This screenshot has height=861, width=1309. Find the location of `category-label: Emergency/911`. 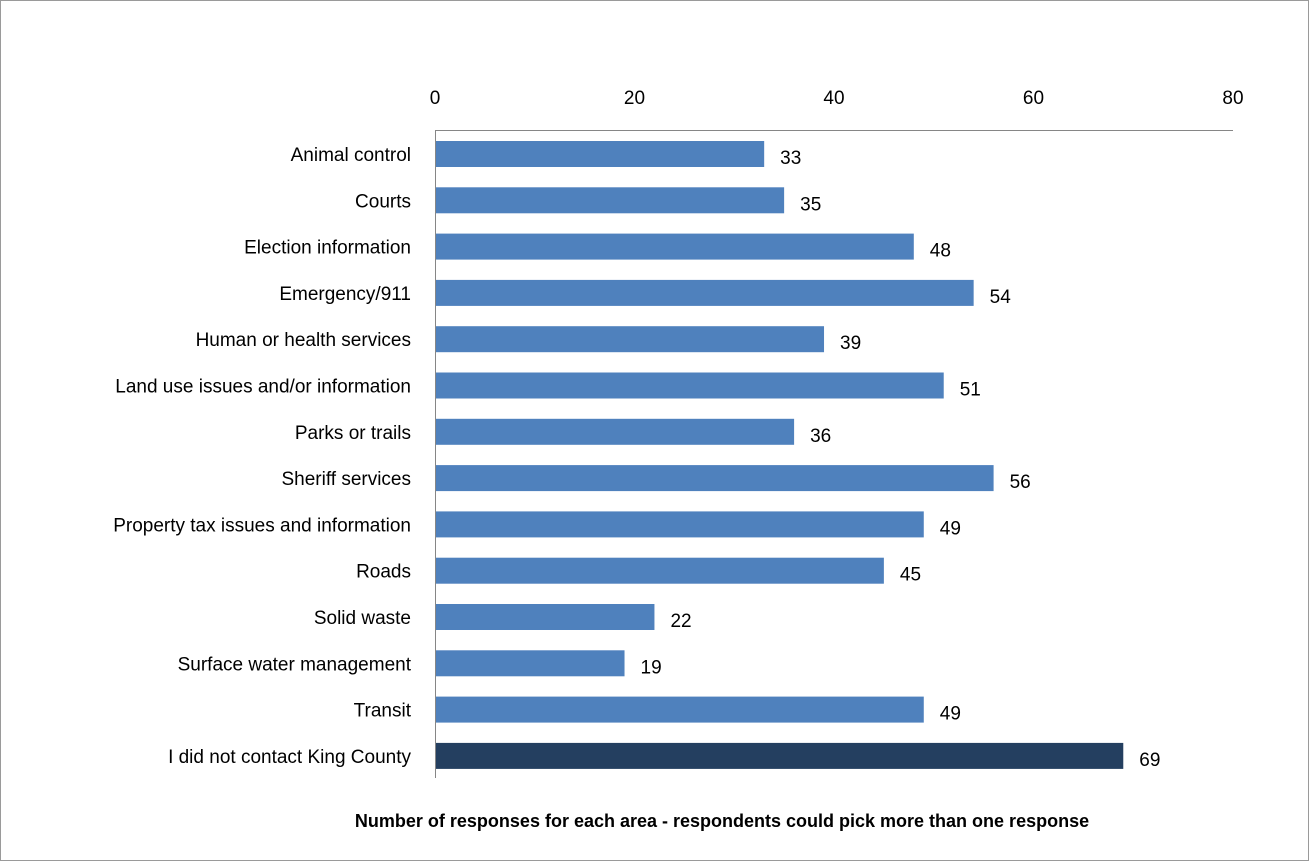

category-label: Emergency/911 is located at coordinates (345, 294).